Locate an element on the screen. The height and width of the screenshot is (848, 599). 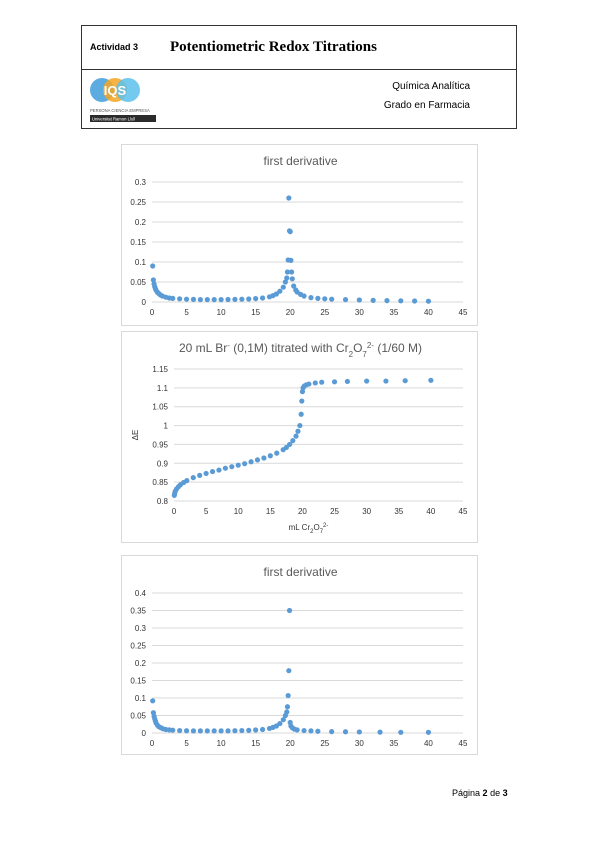
x-tick-label: 0 is located at coordinates (152, 743).